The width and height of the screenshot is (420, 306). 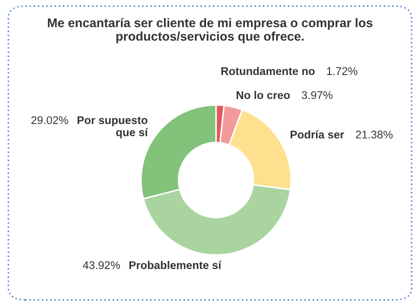 I want to click on slice-label: Podría ser, so click(x=317, y=134).